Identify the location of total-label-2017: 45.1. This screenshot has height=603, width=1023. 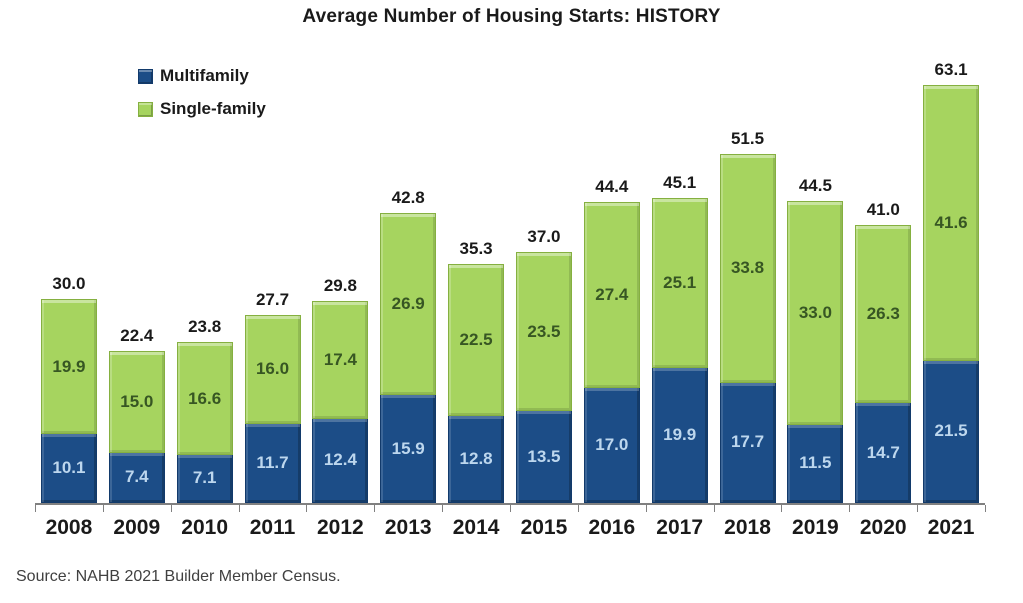
(680, 182).